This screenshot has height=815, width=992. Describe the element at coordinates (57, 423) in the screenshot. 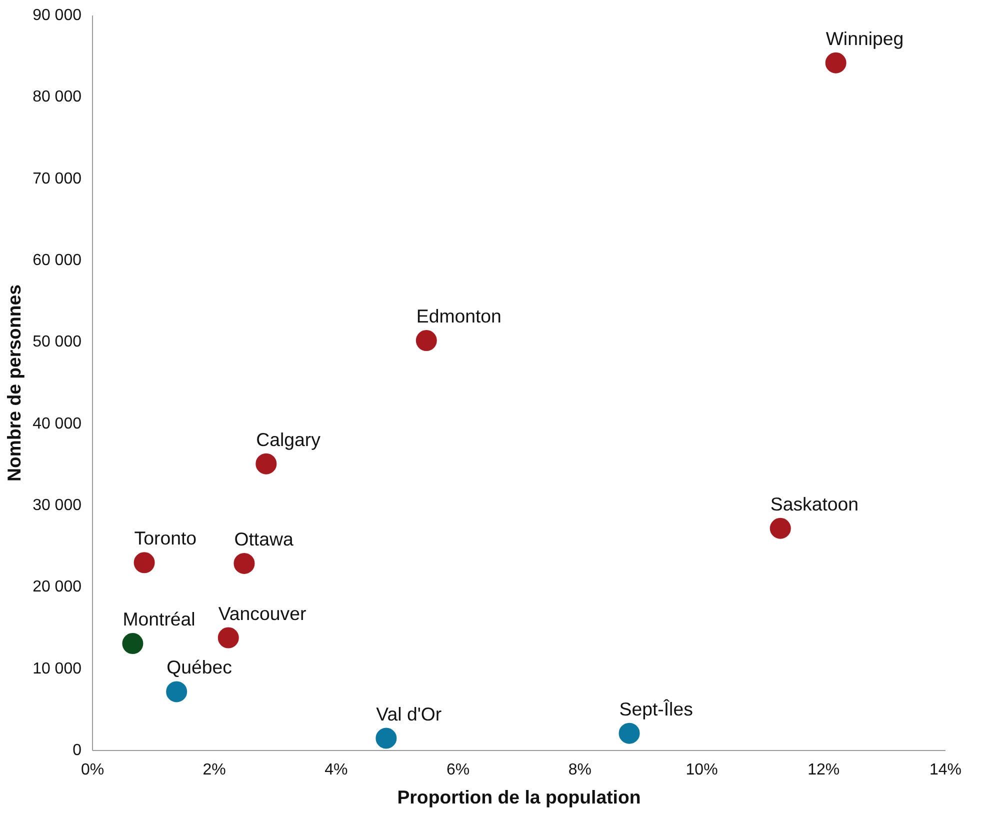

I see `y-tick-label: 40 000` at that location.